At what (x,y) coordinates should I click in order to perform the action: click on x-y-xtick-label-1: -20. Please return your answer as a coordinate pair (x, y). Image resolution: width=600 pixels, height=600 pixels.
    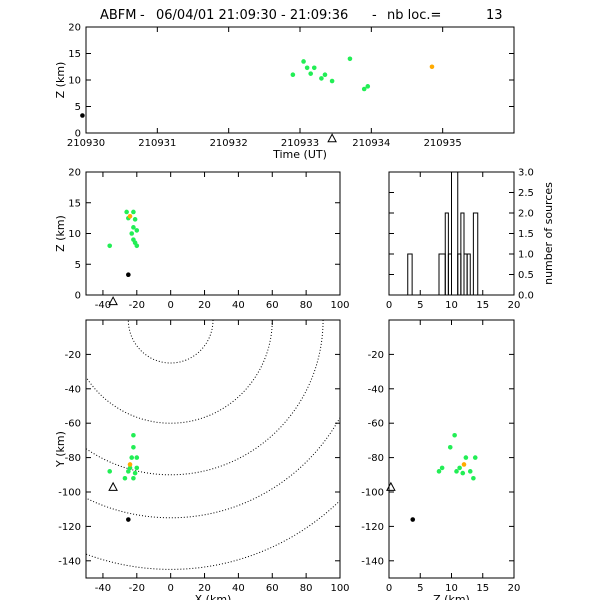
    Looking at the image, I should click on (137, 588).